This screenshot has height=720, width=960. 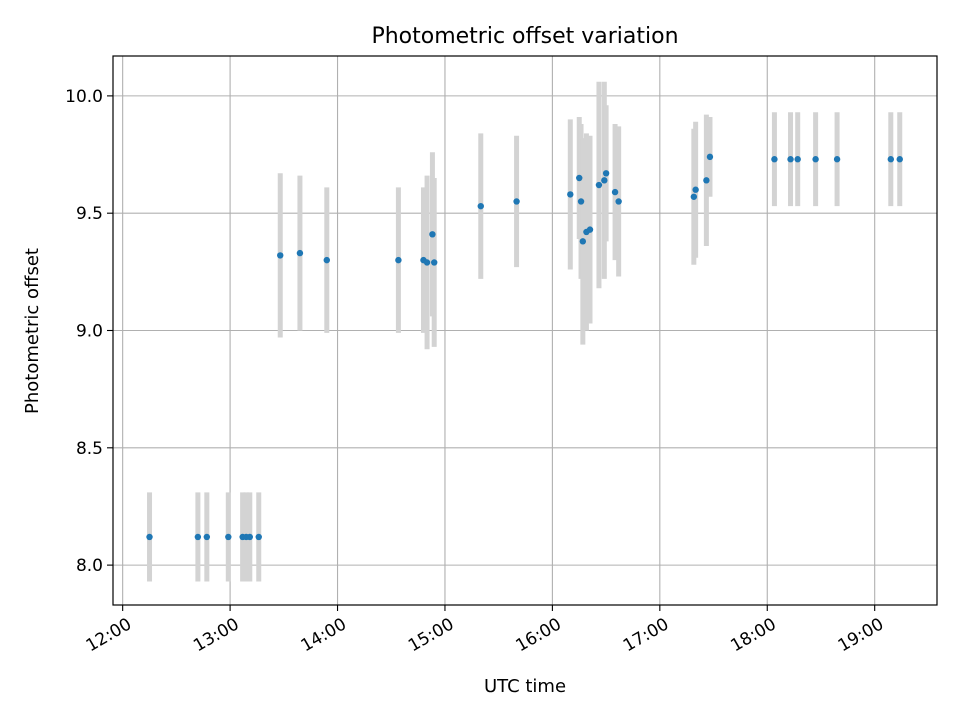 What do you see at coordinates (89, 566) in the screenshot?
I see `y-tick-label: 8.0` at bounding box center [89, 566].